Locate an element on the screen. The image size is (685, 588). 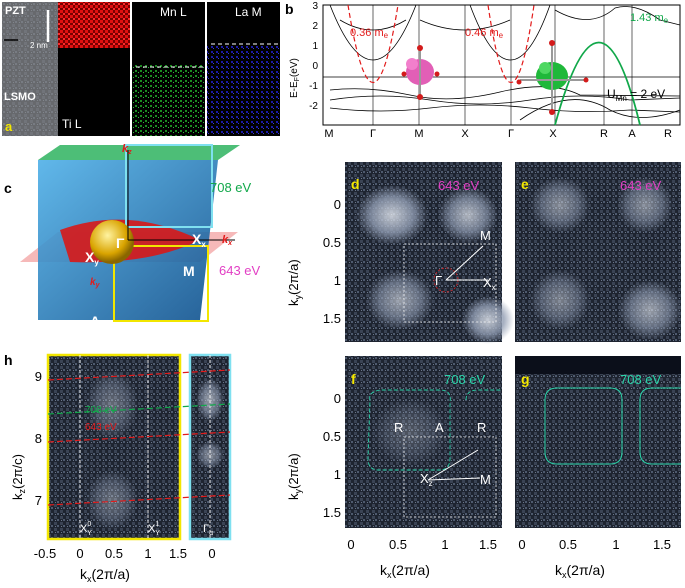
kx-label: kx is located at coordinates (227, 240).